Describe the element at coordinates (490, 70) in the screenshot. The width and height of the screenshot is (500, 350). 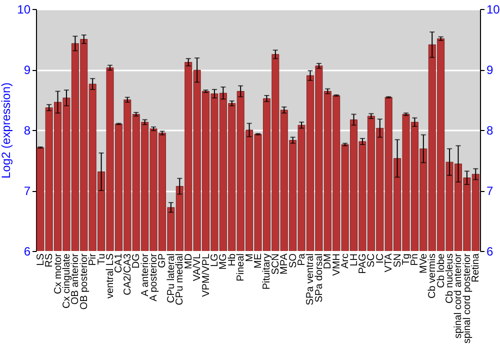
I see `y2-tick-label: 9` at that location.